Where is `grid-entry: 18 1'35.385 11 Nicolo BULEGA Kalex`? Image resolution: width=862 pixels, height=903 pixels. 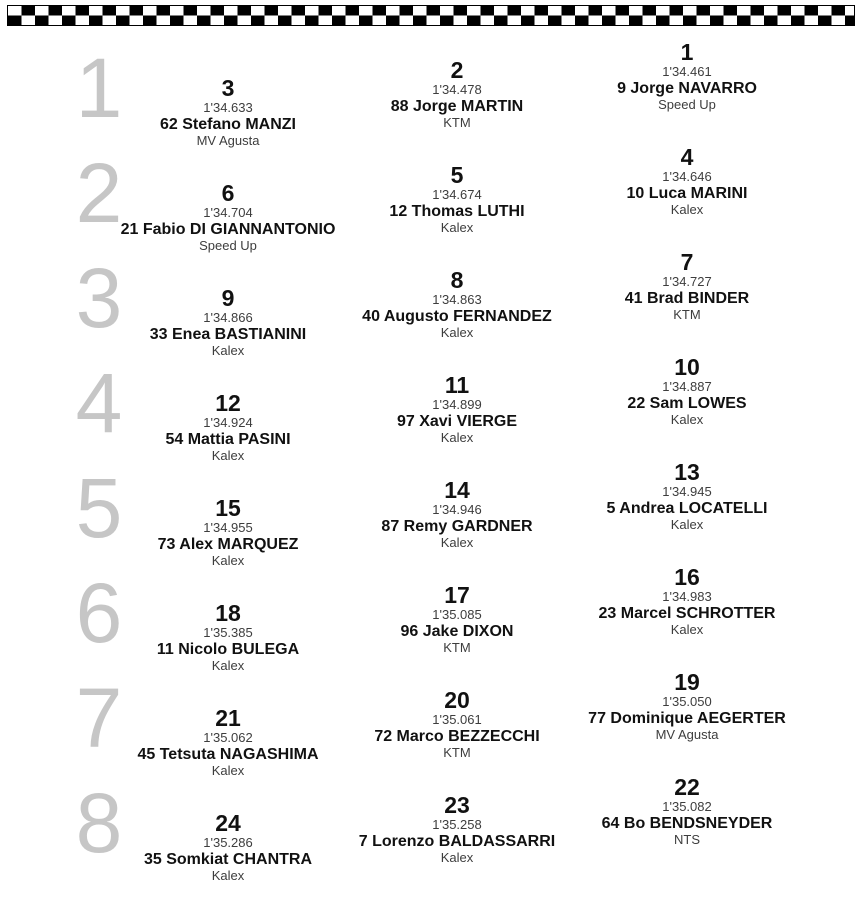
grid-entry: 18 1'35.385 11 Nicolo BULEGA Kalex is located at coordinates (228, 637).